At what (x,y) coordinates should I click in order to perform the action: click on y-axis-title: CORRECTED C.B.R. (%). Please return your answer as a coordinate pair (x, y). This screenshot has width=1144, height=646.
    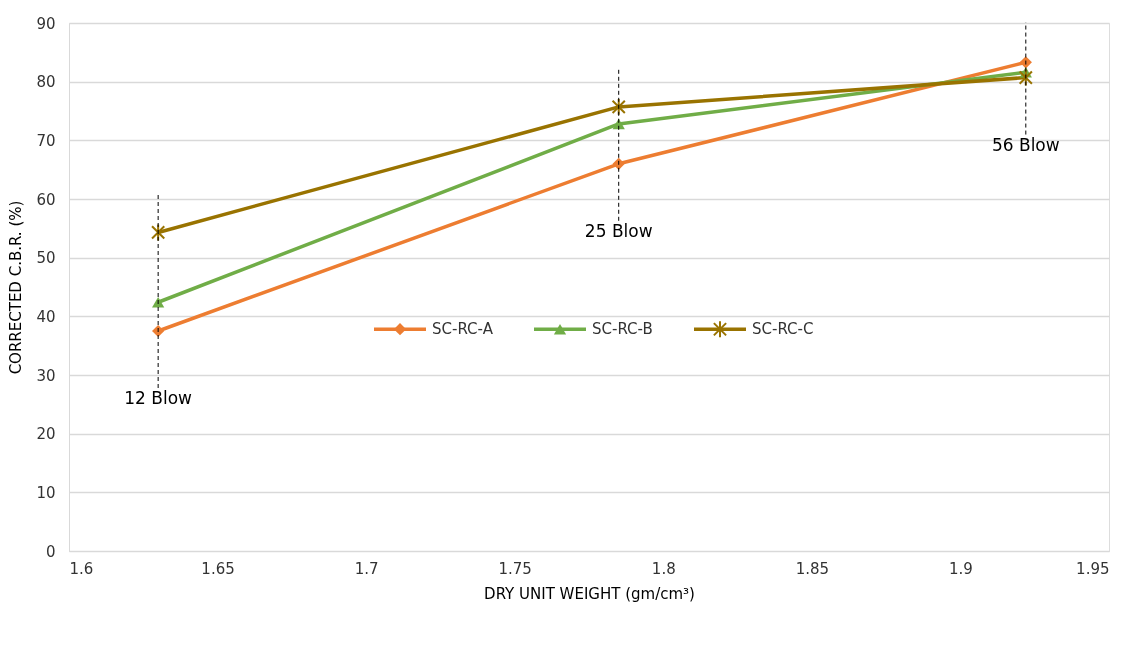
    Looking at the image, I should click on (16, 287).